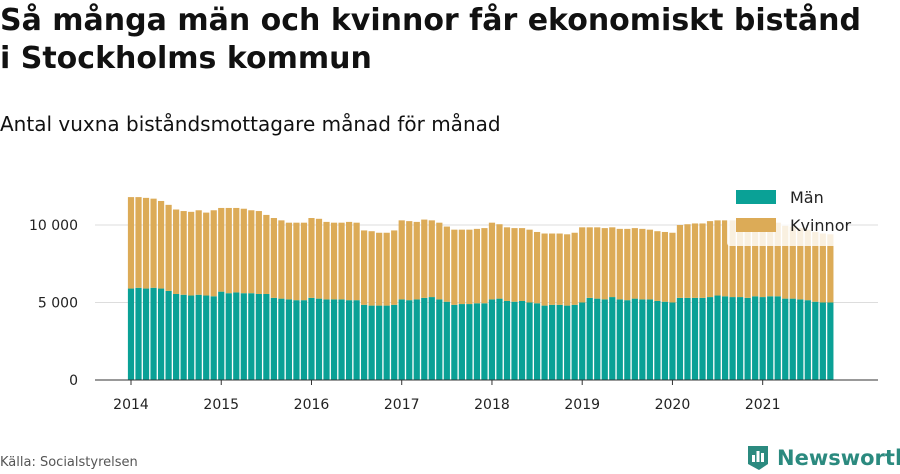 The height and width of the screenshot is (474, 900). I want to click on legend-label: Kvinnor, so click(820, 225).